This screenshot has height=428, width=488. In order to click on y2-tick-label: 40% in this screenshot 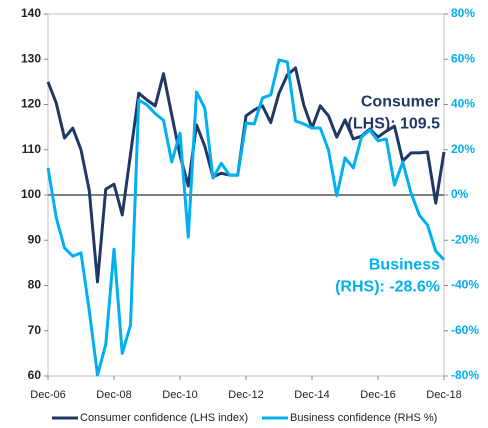, I will do `click(463, 104)`.